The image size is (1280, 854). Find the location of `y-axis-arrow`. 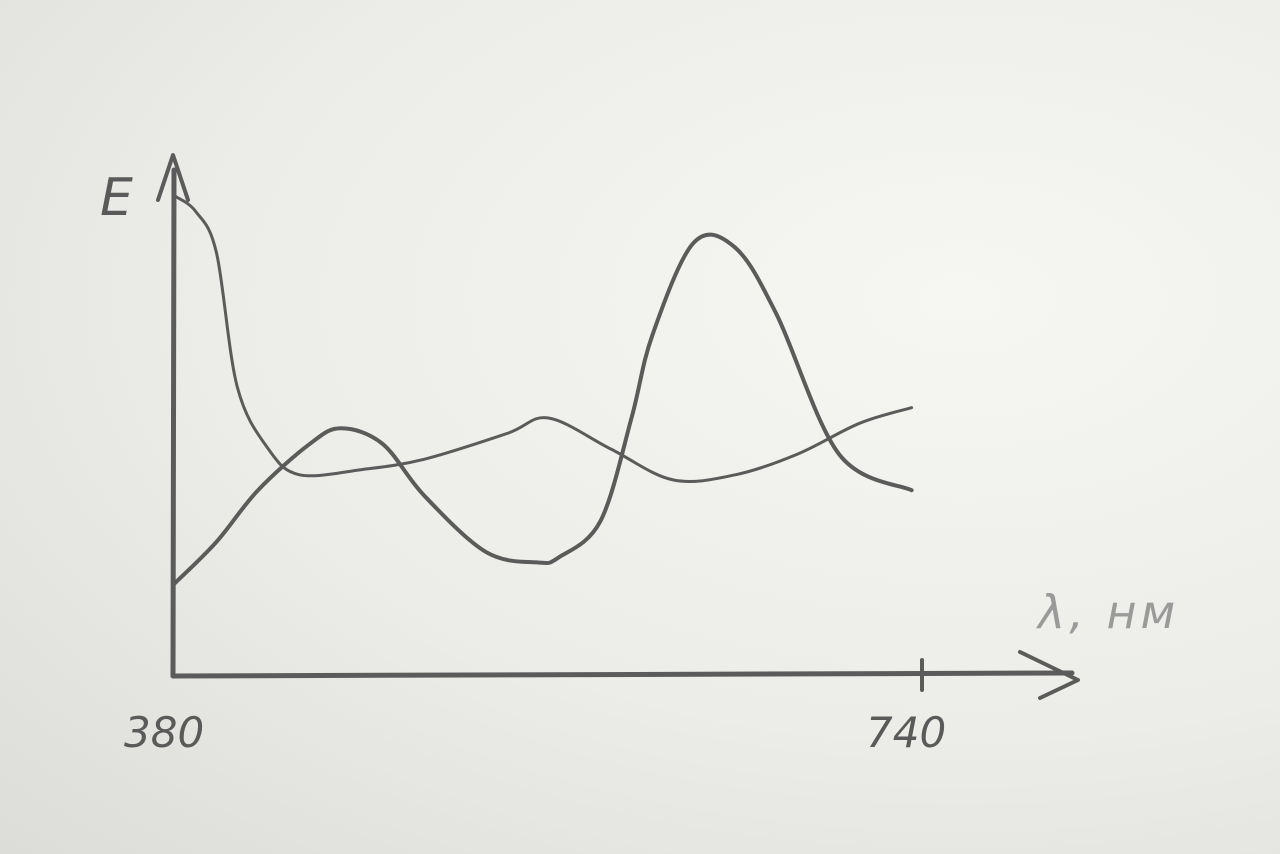

y-axis-arrow is located at coordinates (173, 177).